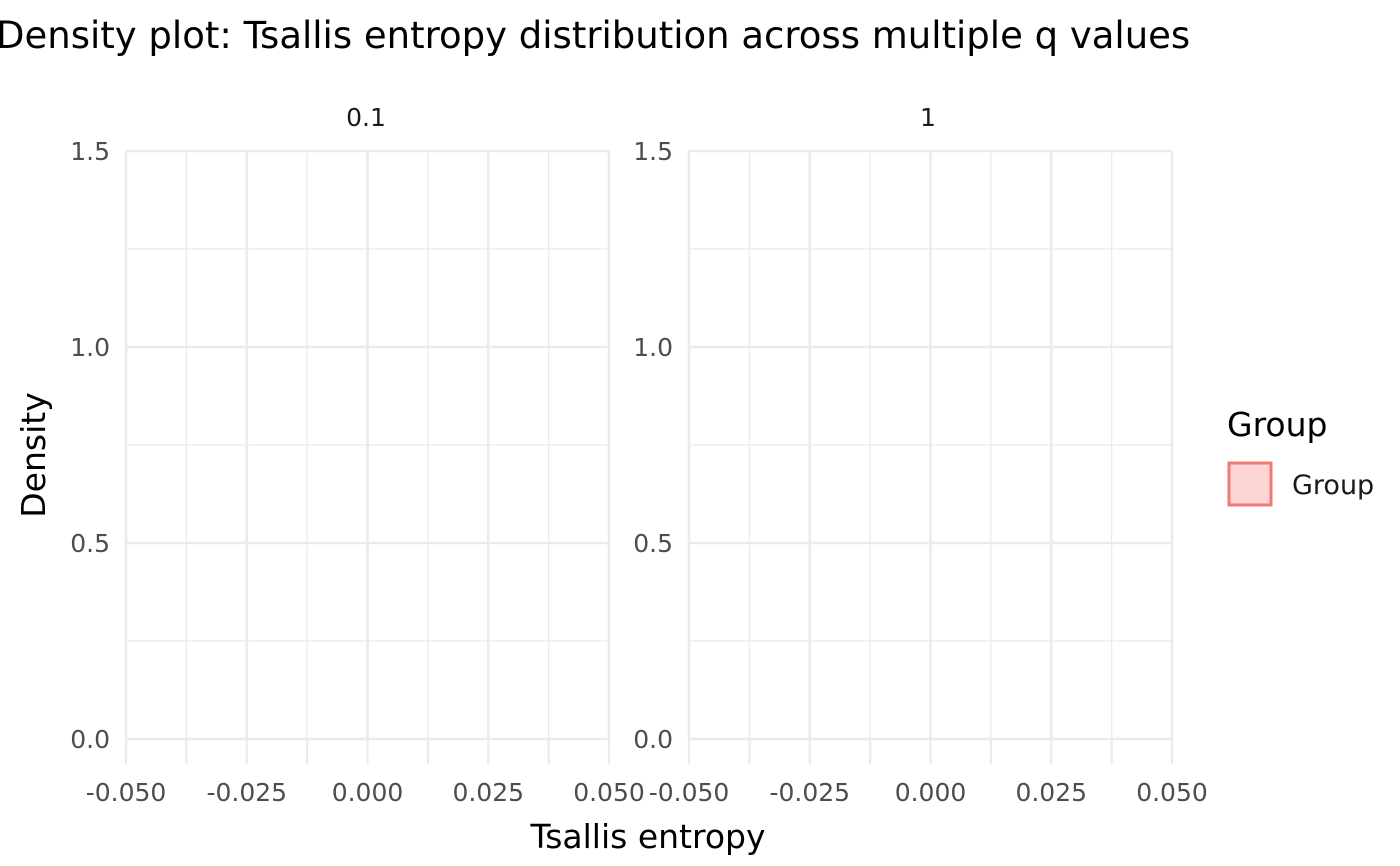  I want to click on facet-strip-label-right: 1, so click(928, 117).